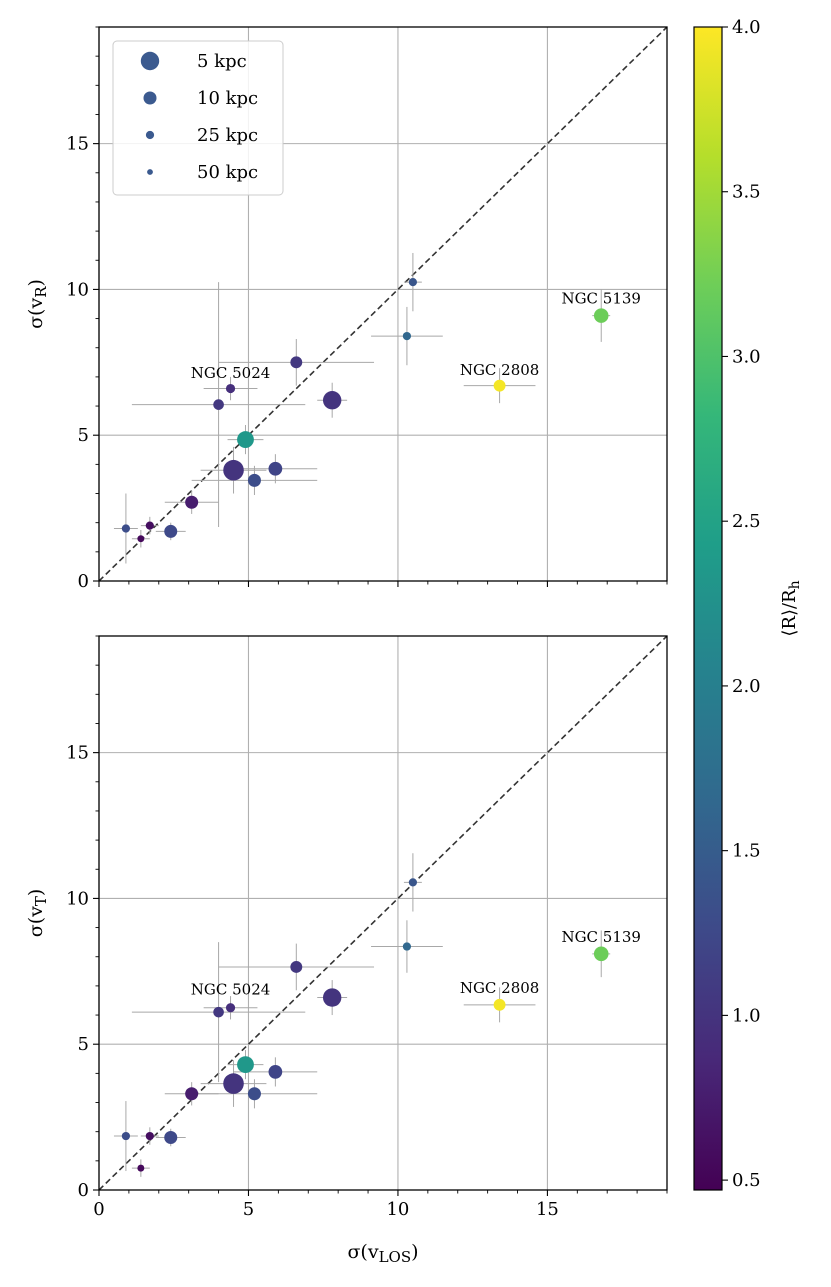  What do you see at coordinates (227, 172) in the screenshot?
I see `legend-label: 50 kpc` at bounding box center [227, 172].